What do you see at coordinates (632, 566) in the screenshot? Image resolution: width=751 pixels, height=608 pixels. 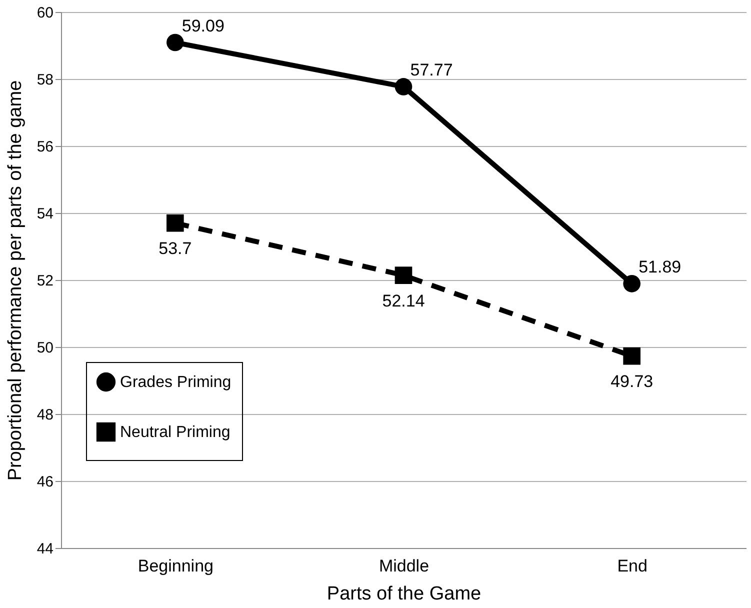 I see `x-tick-label: End` at bounding box center [632, 566].